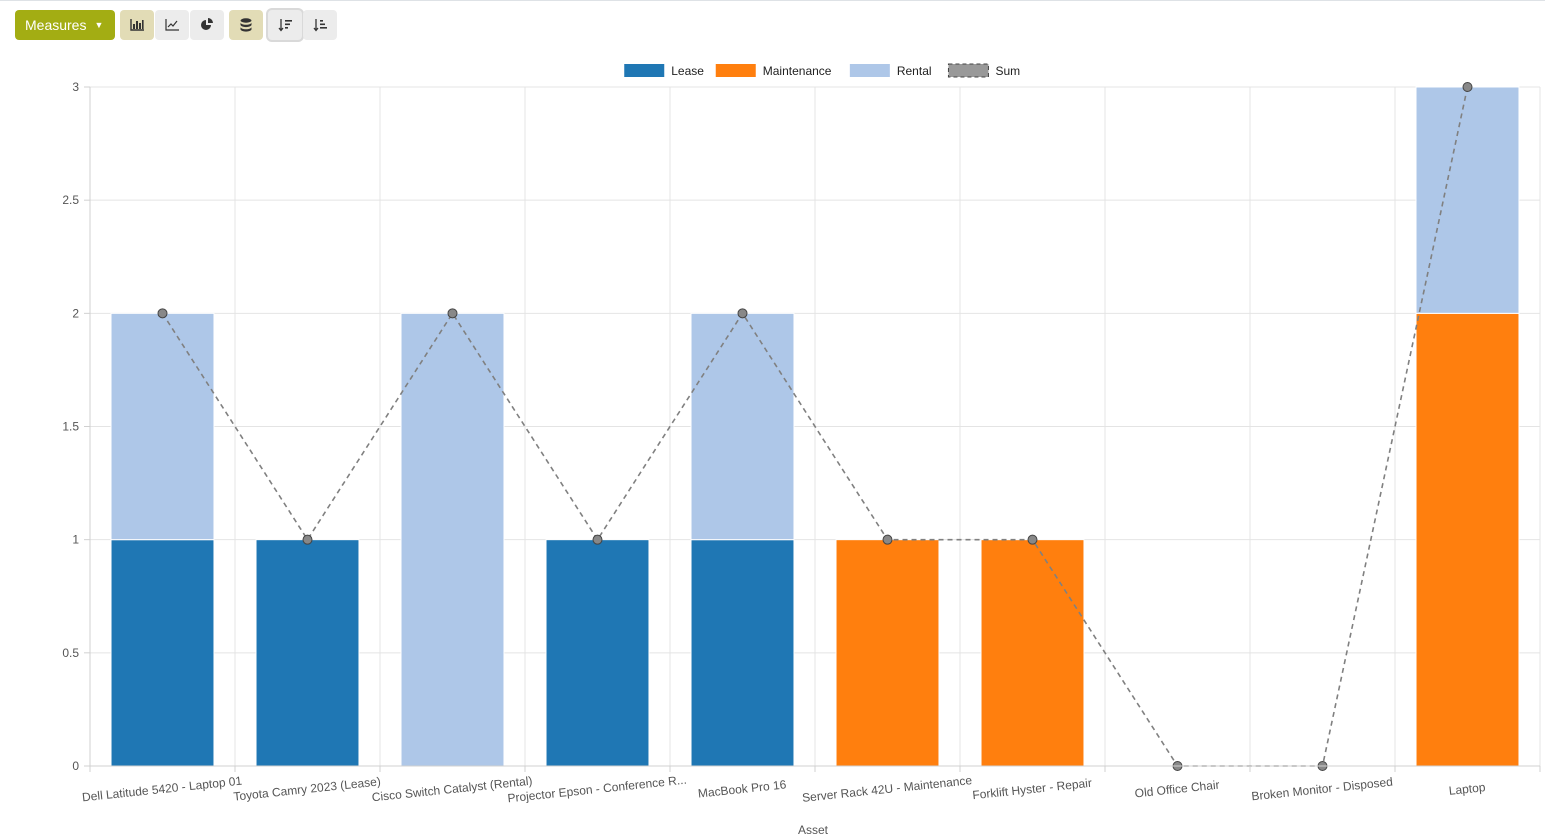 This screenshot has width=1545, height=837. Describe the element at coordinates (162, 789) in the screenshot. I see `x-tick-label: Dell Latitude 5420 - Laptop 01` at that location.